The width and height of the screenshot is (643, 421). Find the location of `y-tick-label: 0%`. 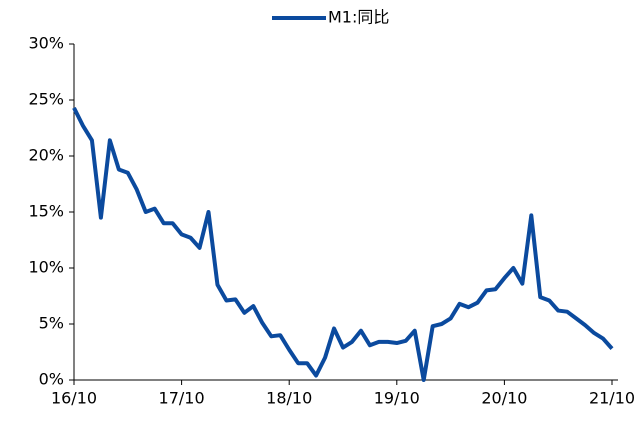

y-tick-label: 0% is located at coordinates (51, 379).